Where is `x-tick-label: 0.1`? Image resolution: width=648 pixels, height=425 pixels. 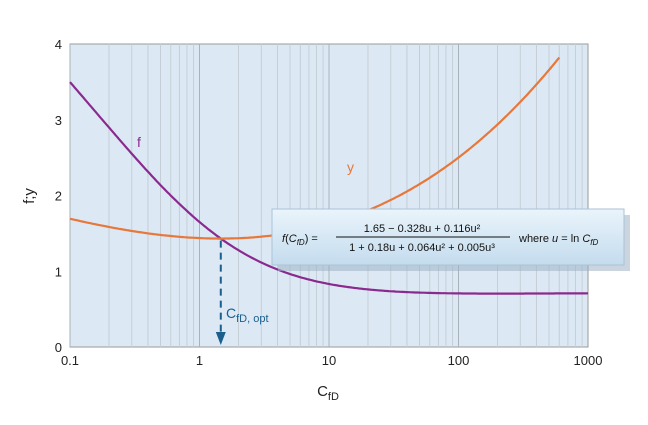 x-tick-label: 0.1 is located at coordinates (70, 360).